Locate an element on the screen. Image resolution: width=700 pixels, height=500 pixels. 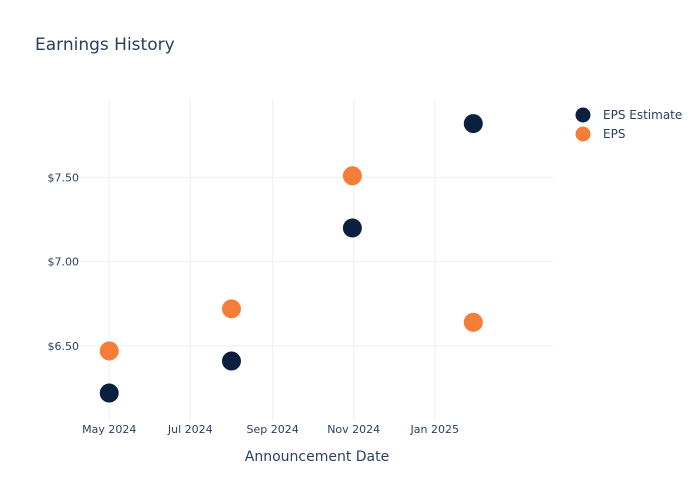
x-axis-ticks: May 2024 Jul 2024 Sep 2024 Nov 2024 Jan 2025 is located at coordinates (270, 429).